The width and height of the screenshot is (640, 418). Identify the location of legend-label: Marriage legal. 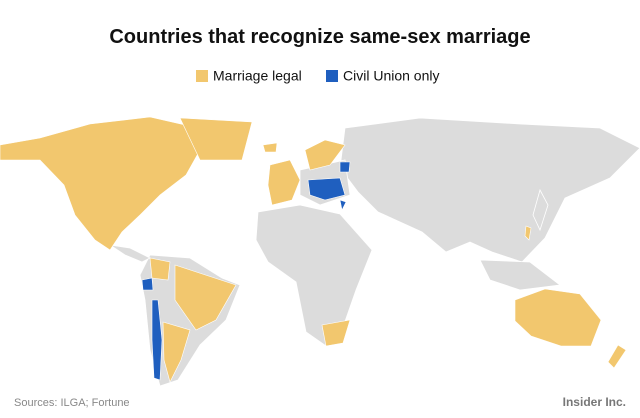
(257, 76).